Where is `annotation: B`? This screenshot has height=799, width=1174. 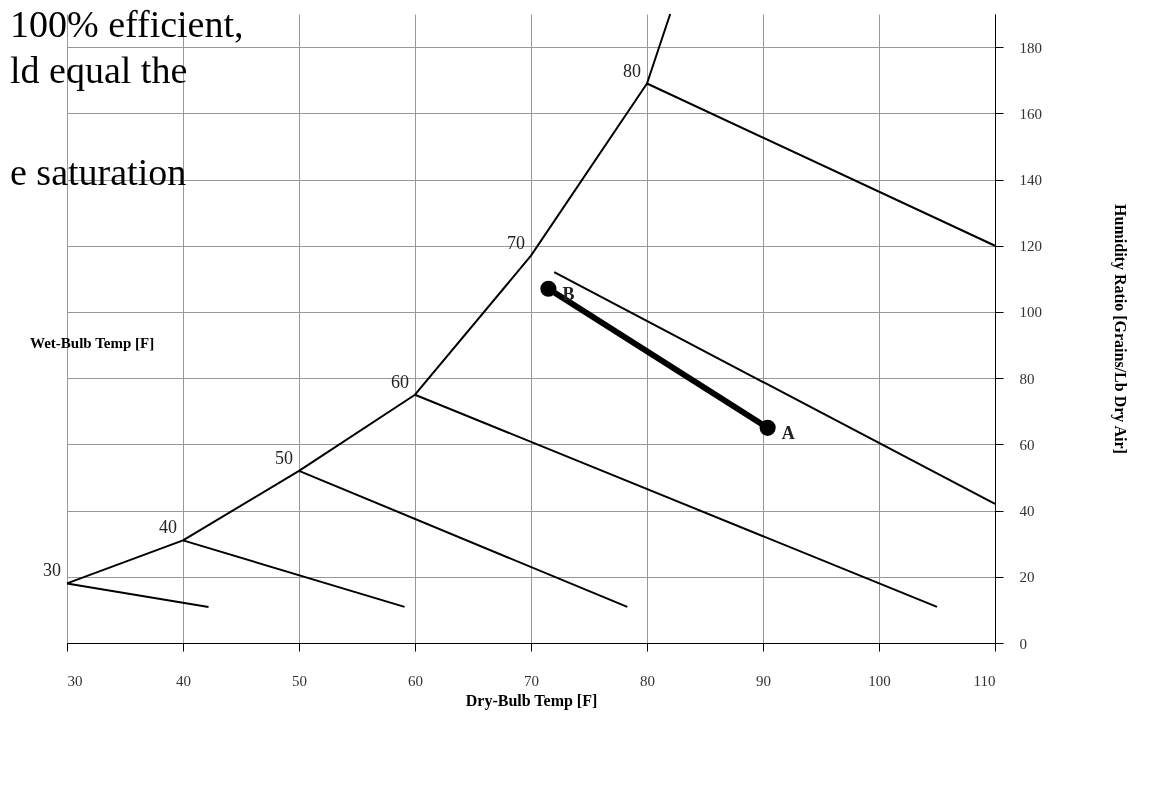
annotation: B is located at coordinates (568, 293).